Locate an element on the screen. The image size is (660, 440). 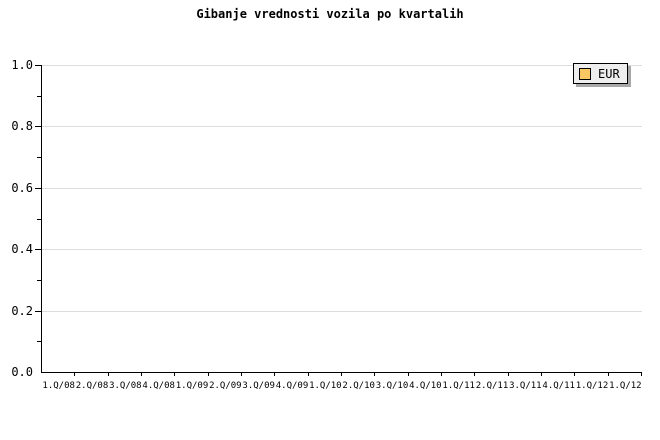
x-tick-label: 3.Q/10 is located at coordinates (392, 386).